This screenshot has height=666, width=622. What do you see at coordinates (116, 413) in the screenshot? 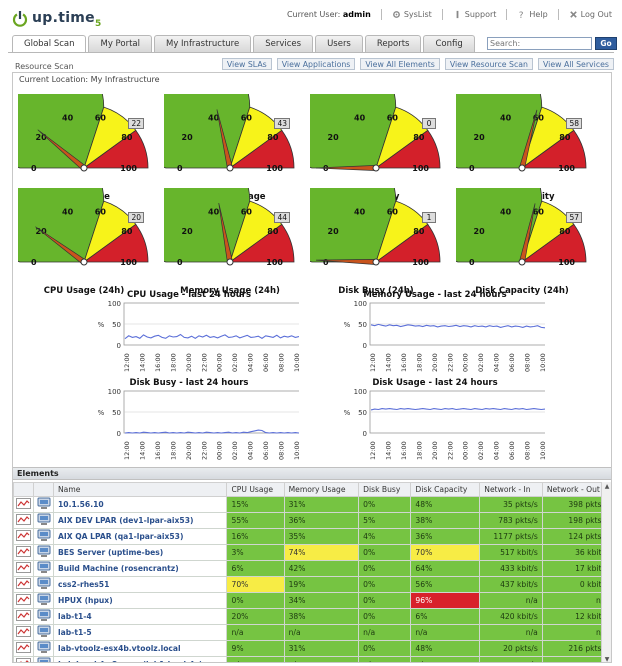
I see `y-tick-label: 50` at bounding box center [116, 413].